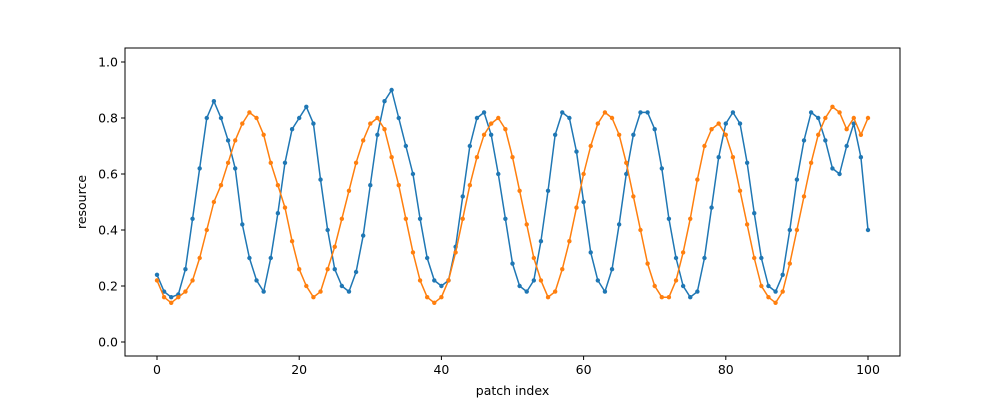  I want to click on x-tick-label: 100, so click(868, 369).